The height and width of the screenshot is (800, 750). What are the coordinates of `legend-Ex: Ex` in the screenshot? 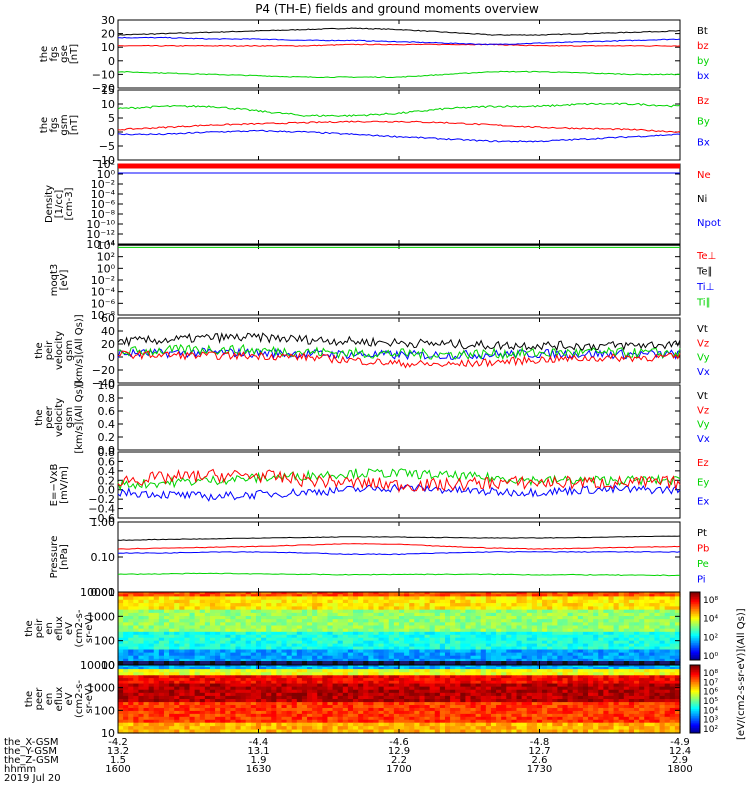 It's located at (703, 502).